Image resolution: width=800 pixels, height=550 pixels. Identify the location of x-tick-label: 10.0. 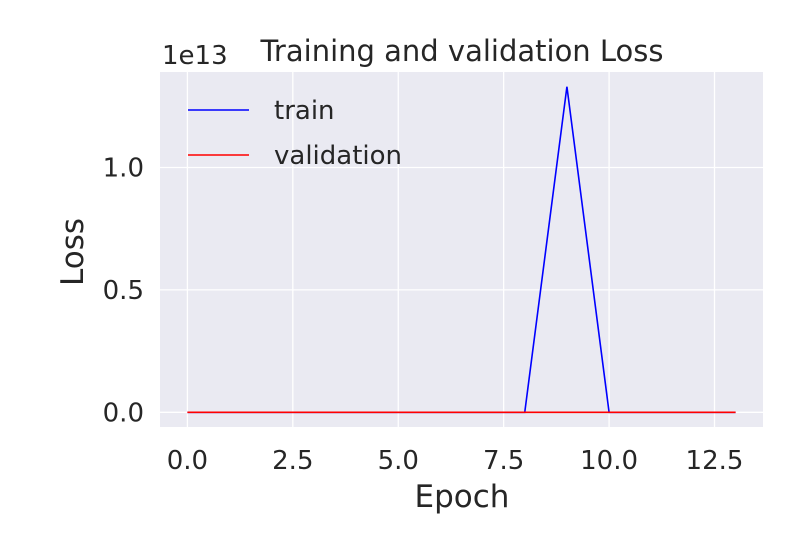
(609, 461).